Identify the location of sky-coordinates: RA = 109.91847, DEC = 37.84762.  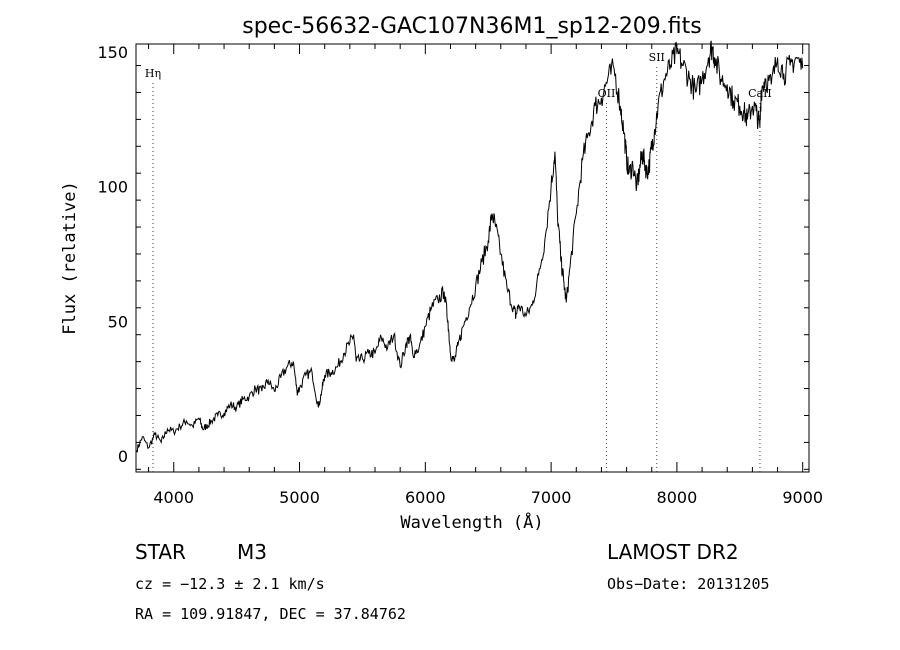
(270, 614).